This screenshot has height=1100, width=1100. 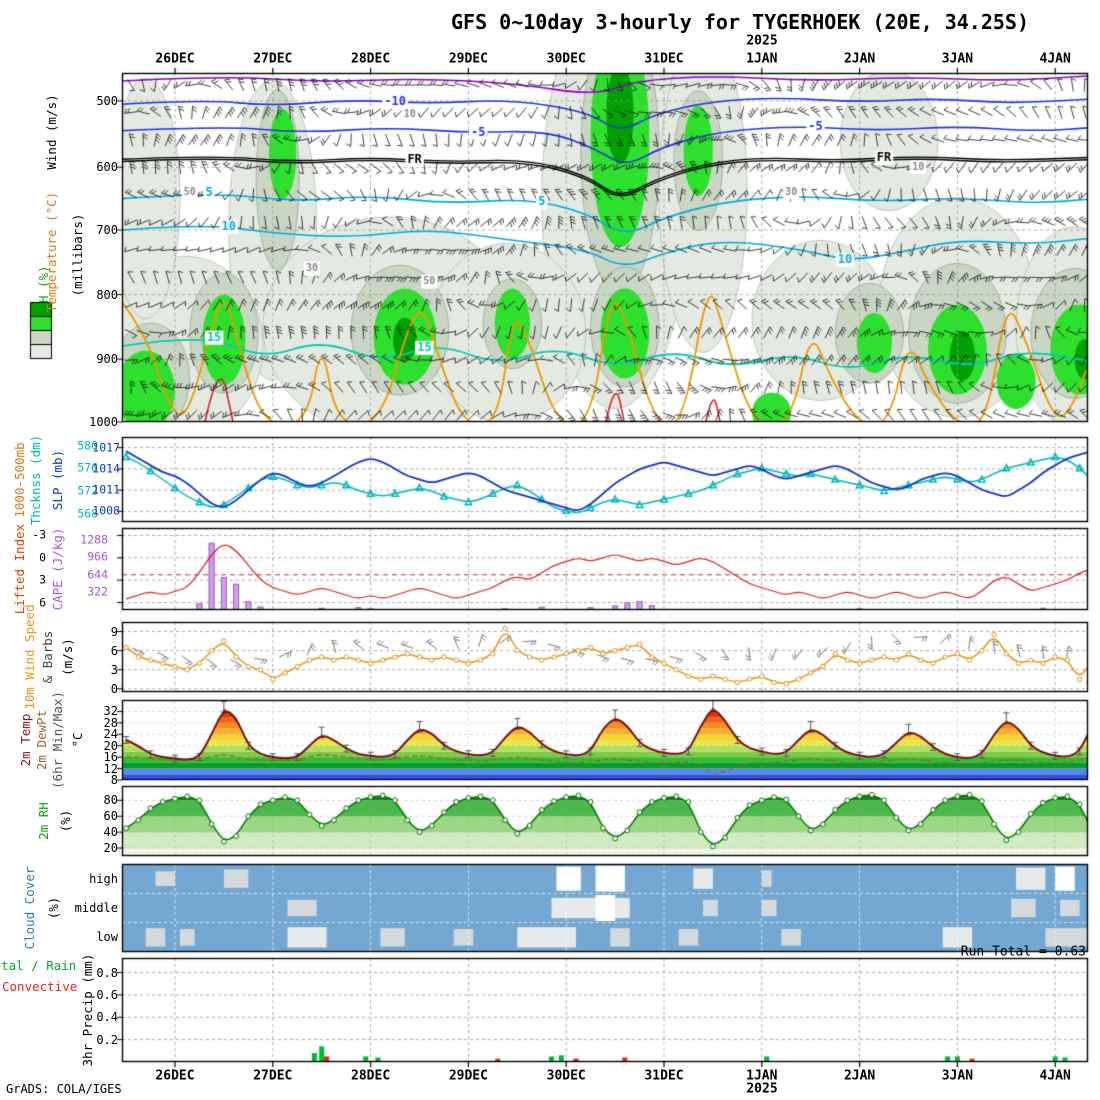 I want to click on credit: GrADS: COLA/IGES, so click(x=64, y=1089).